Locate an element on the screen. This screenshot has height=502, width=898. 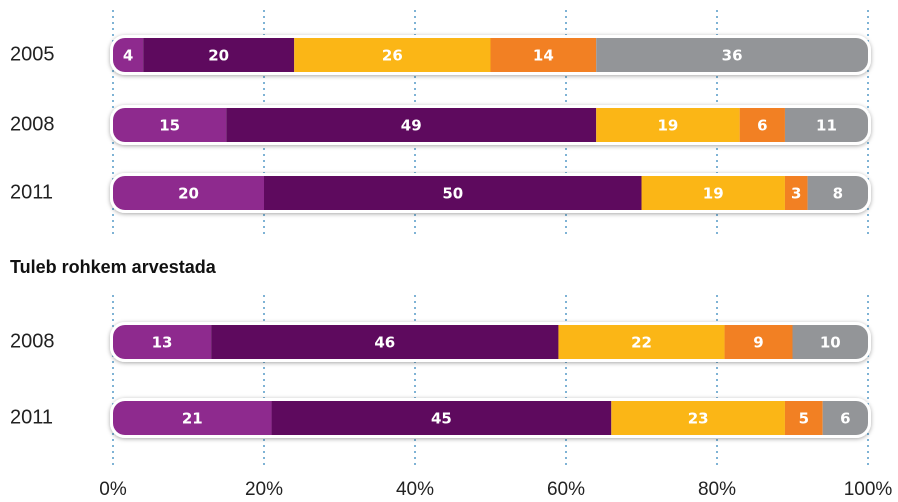
segment-label: 36 is located at coordinates (732, 56).